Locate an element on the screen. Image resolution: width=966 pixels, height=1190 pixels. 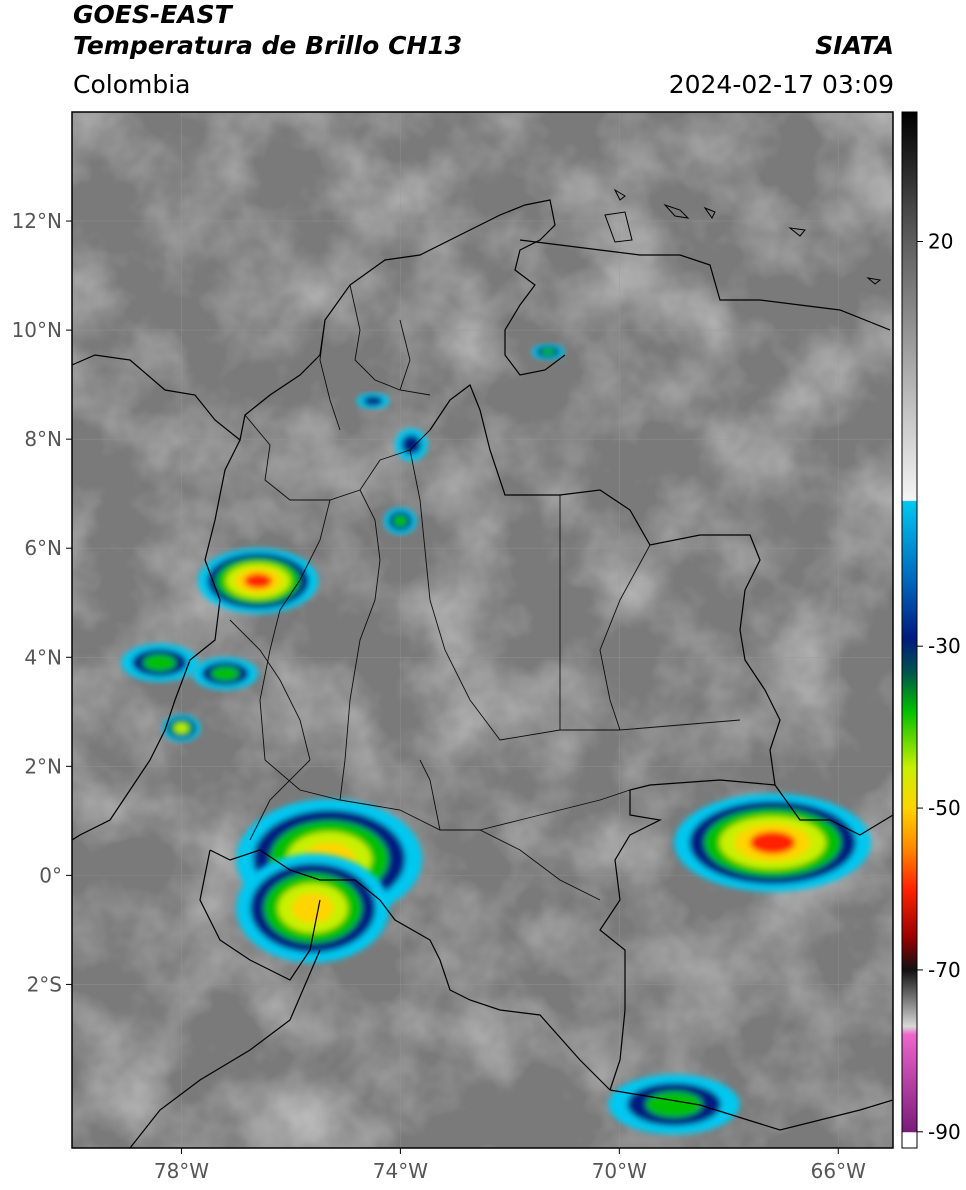
agency-label: SIATA is located at coordinates (854, 45).